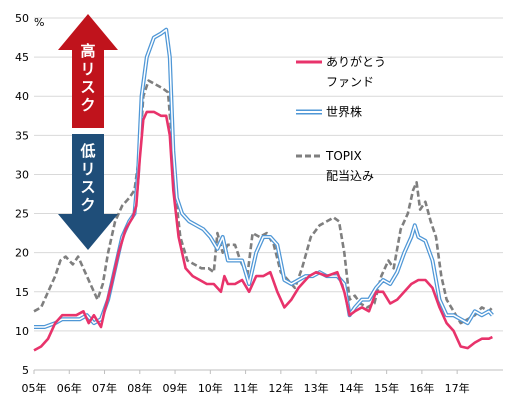 Image resolution: width=525 pixels, height=408 pixels. What do you see at coordinates (335, 166) in the screenshot?
I see `legend-item-topix: TOPIX 配当込み` at bounding box center [335, 166].